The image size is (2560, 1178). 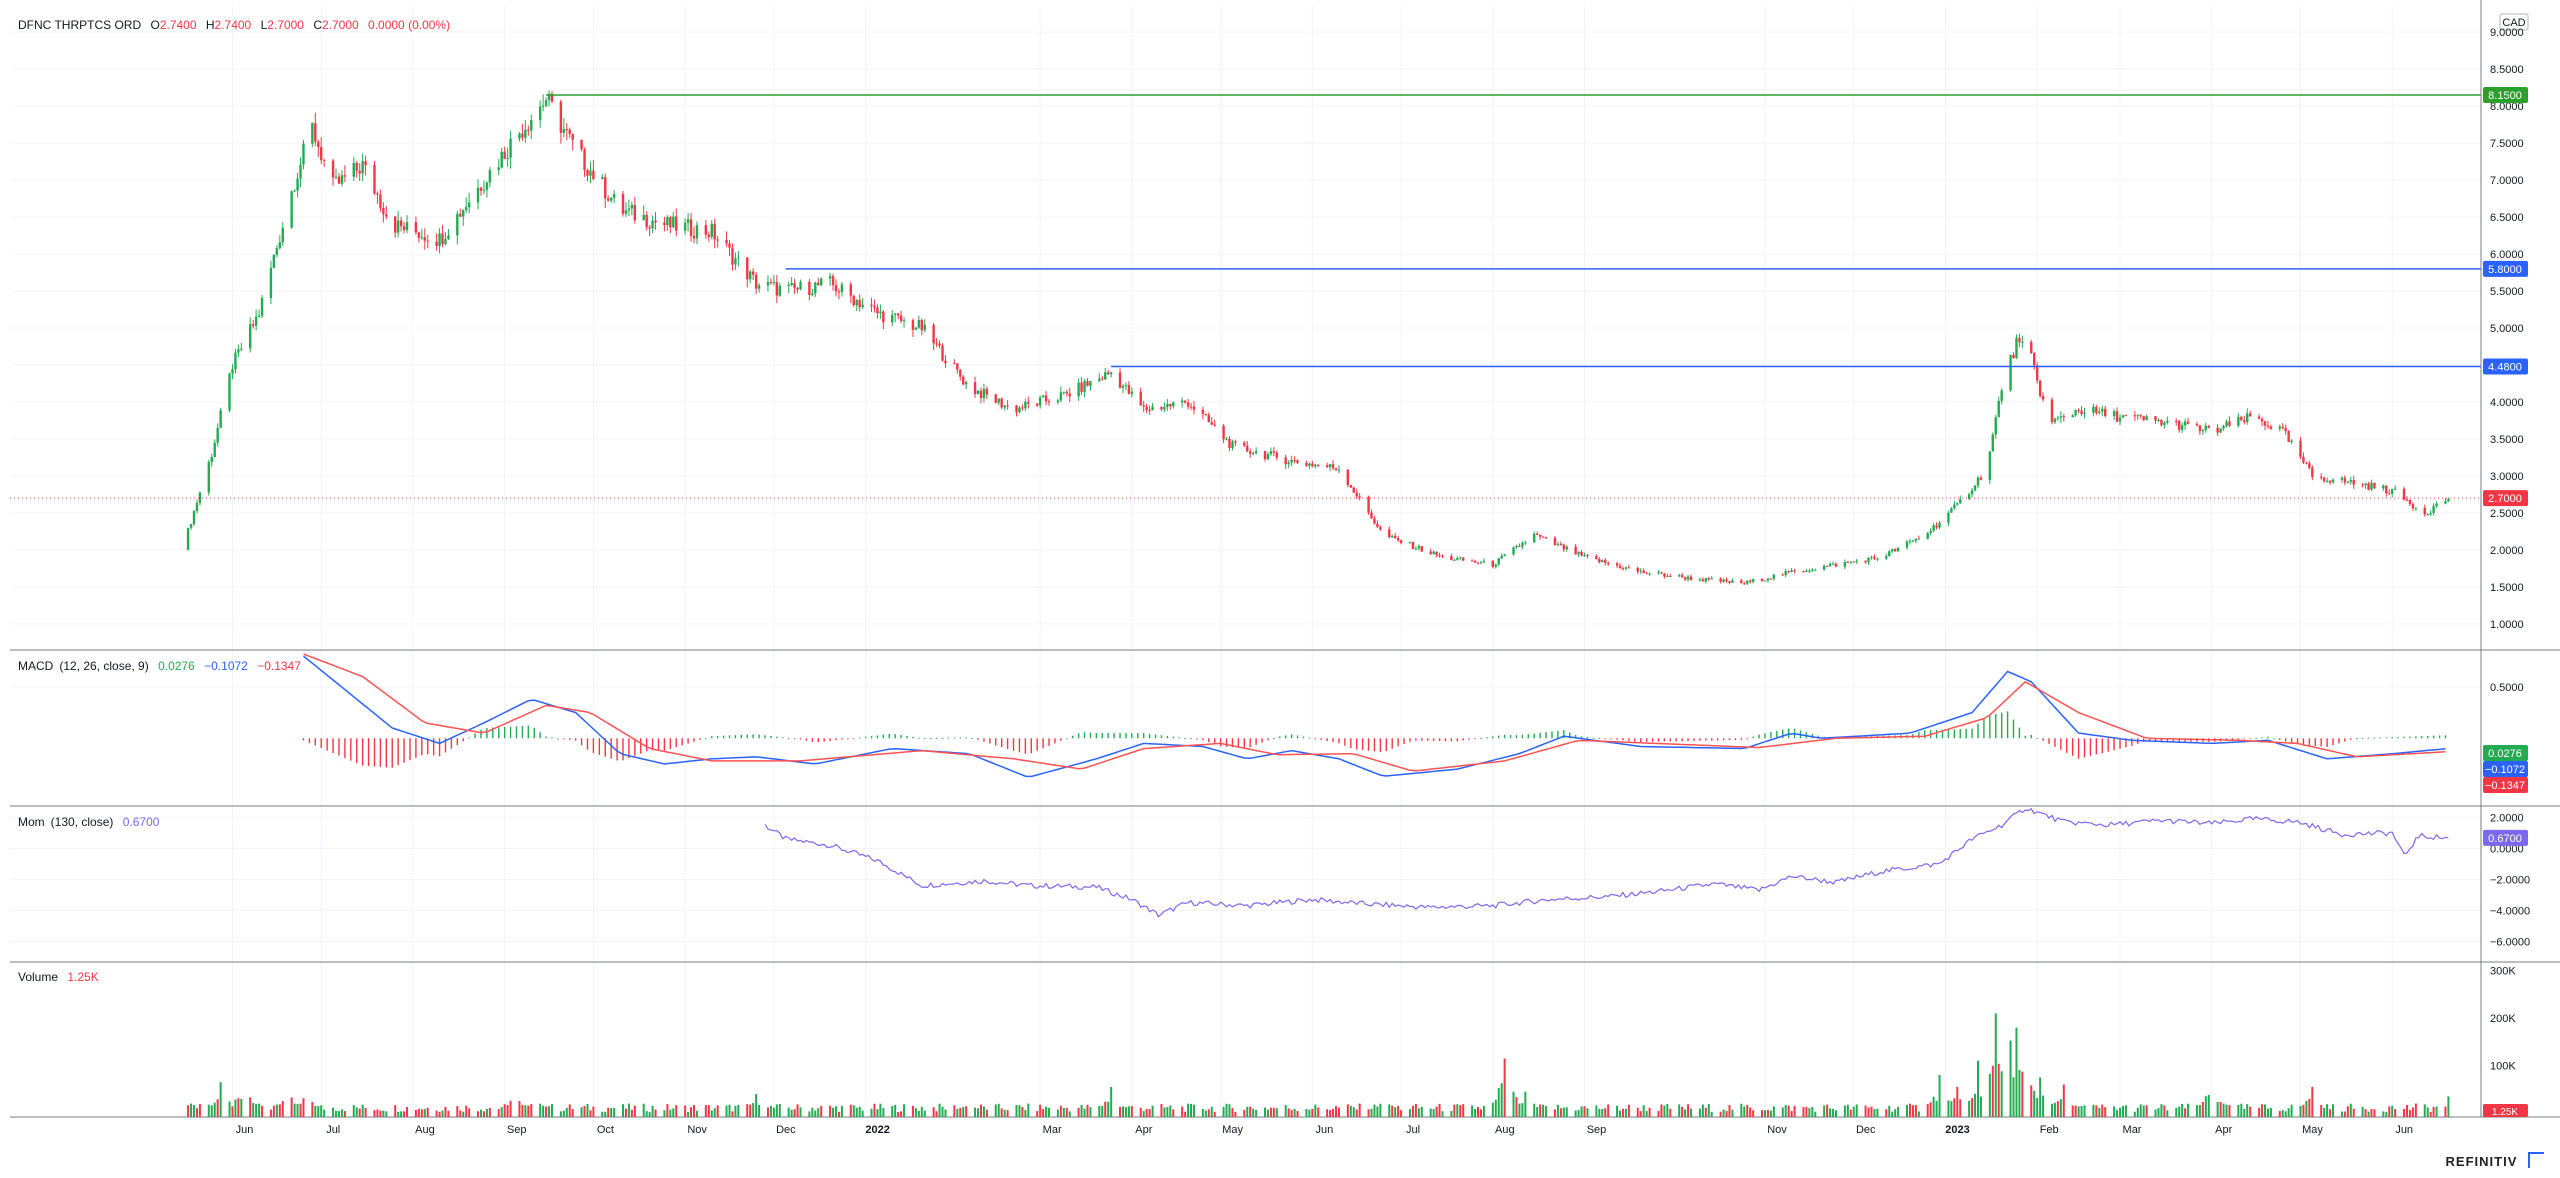 I want to click on macd-line, so click(x=1374, y=716).